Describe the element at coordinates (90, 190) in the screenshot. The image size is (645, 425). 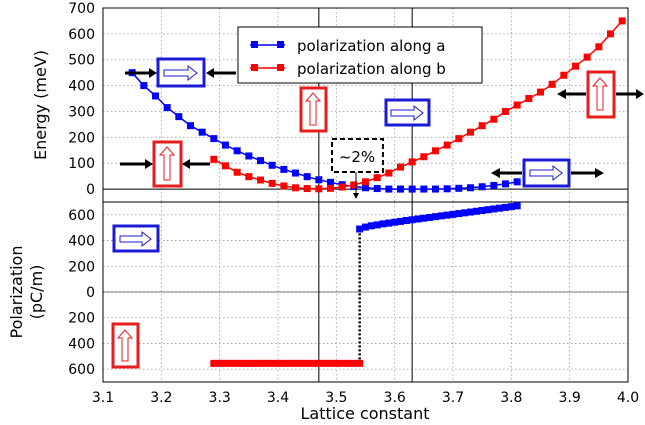
I see `y-tick-label: 0` at that location.